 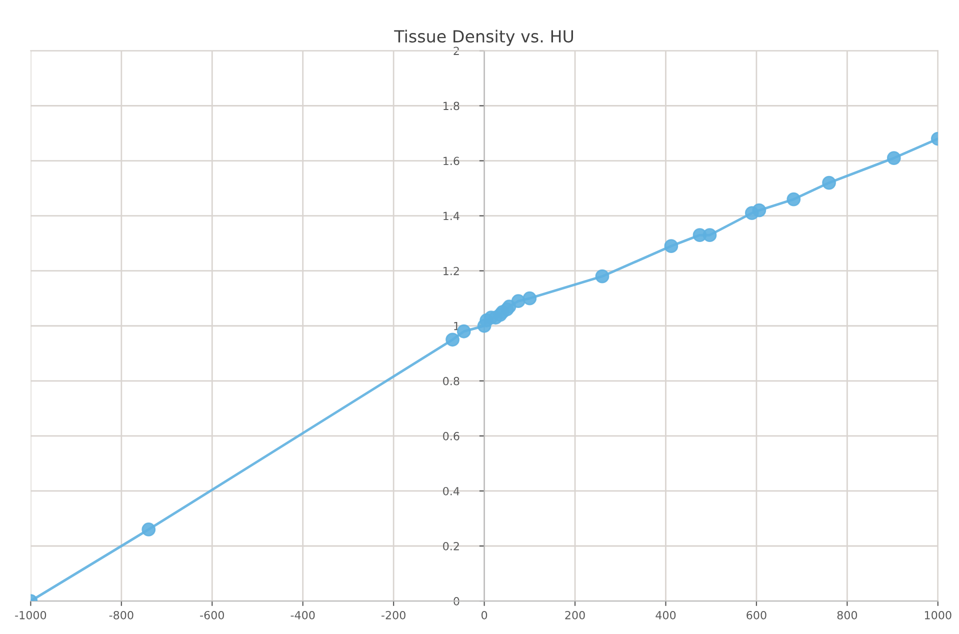 I want to click on x-tick-label: -400, so click(x=302, y=615).